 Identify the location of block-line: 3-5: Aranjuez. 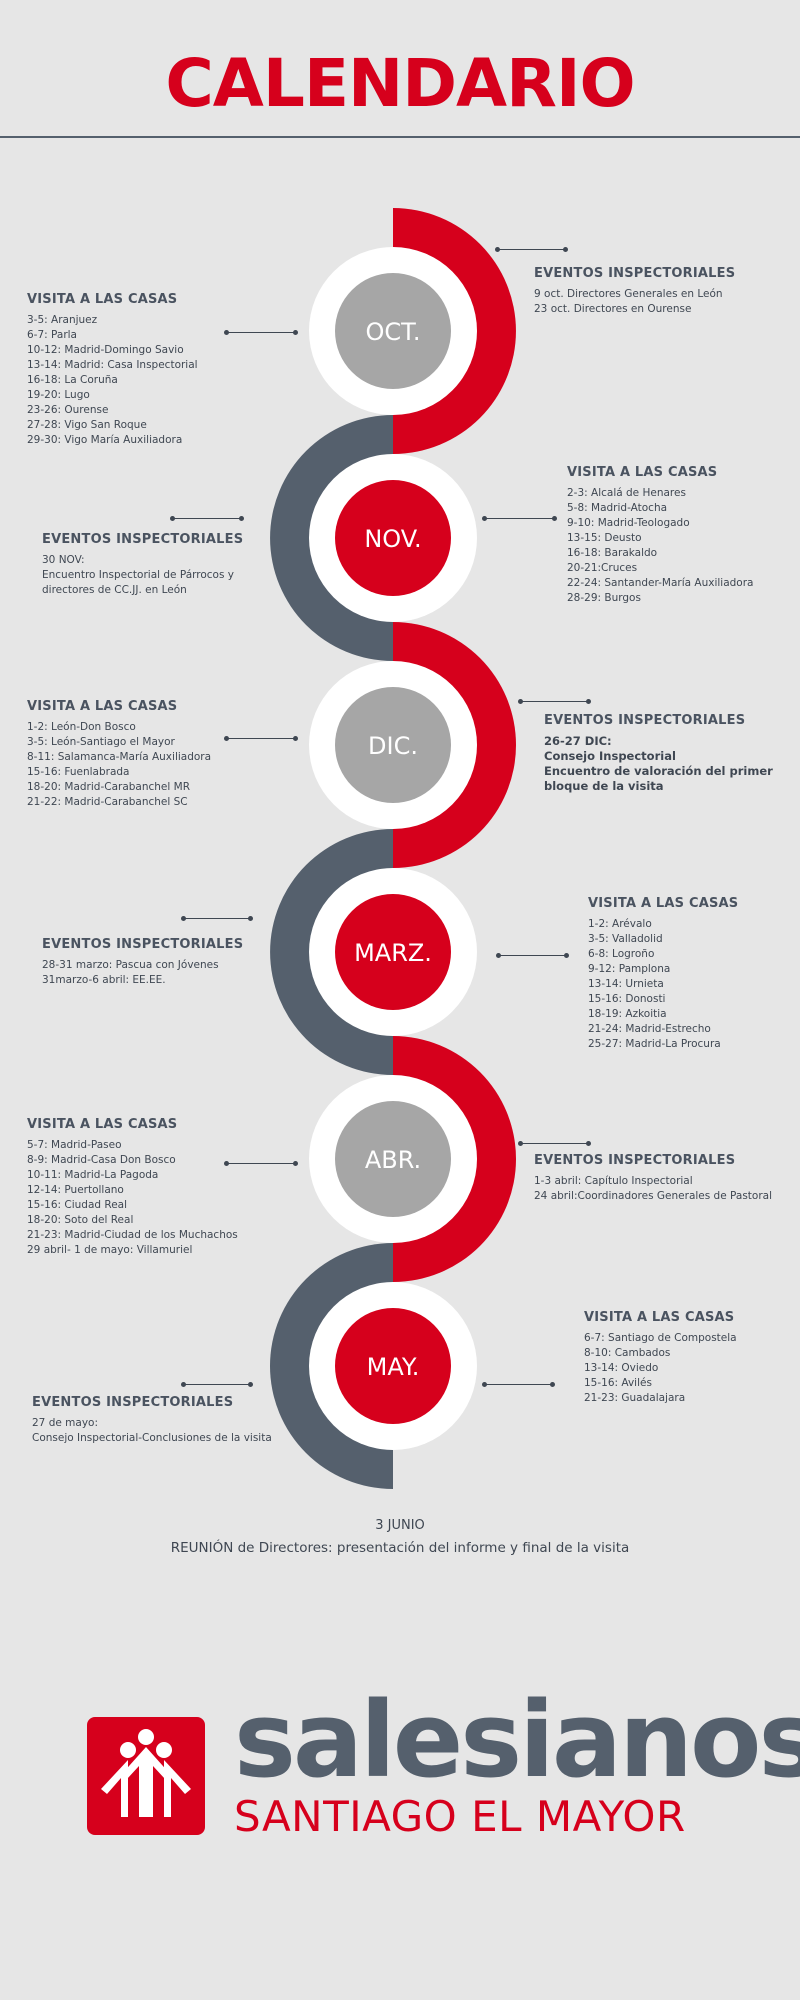
(62, 320).